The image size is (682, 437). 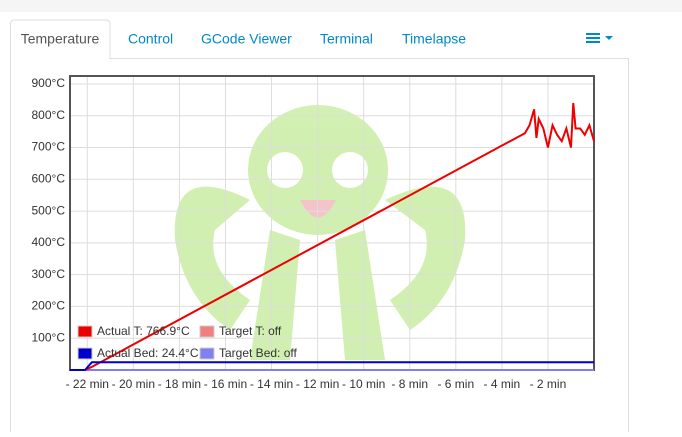 What do you see at coordinates (258, 353) in the screenshot?
I see `legend-label: Target Bed: off` at bounding box center [258, 353].